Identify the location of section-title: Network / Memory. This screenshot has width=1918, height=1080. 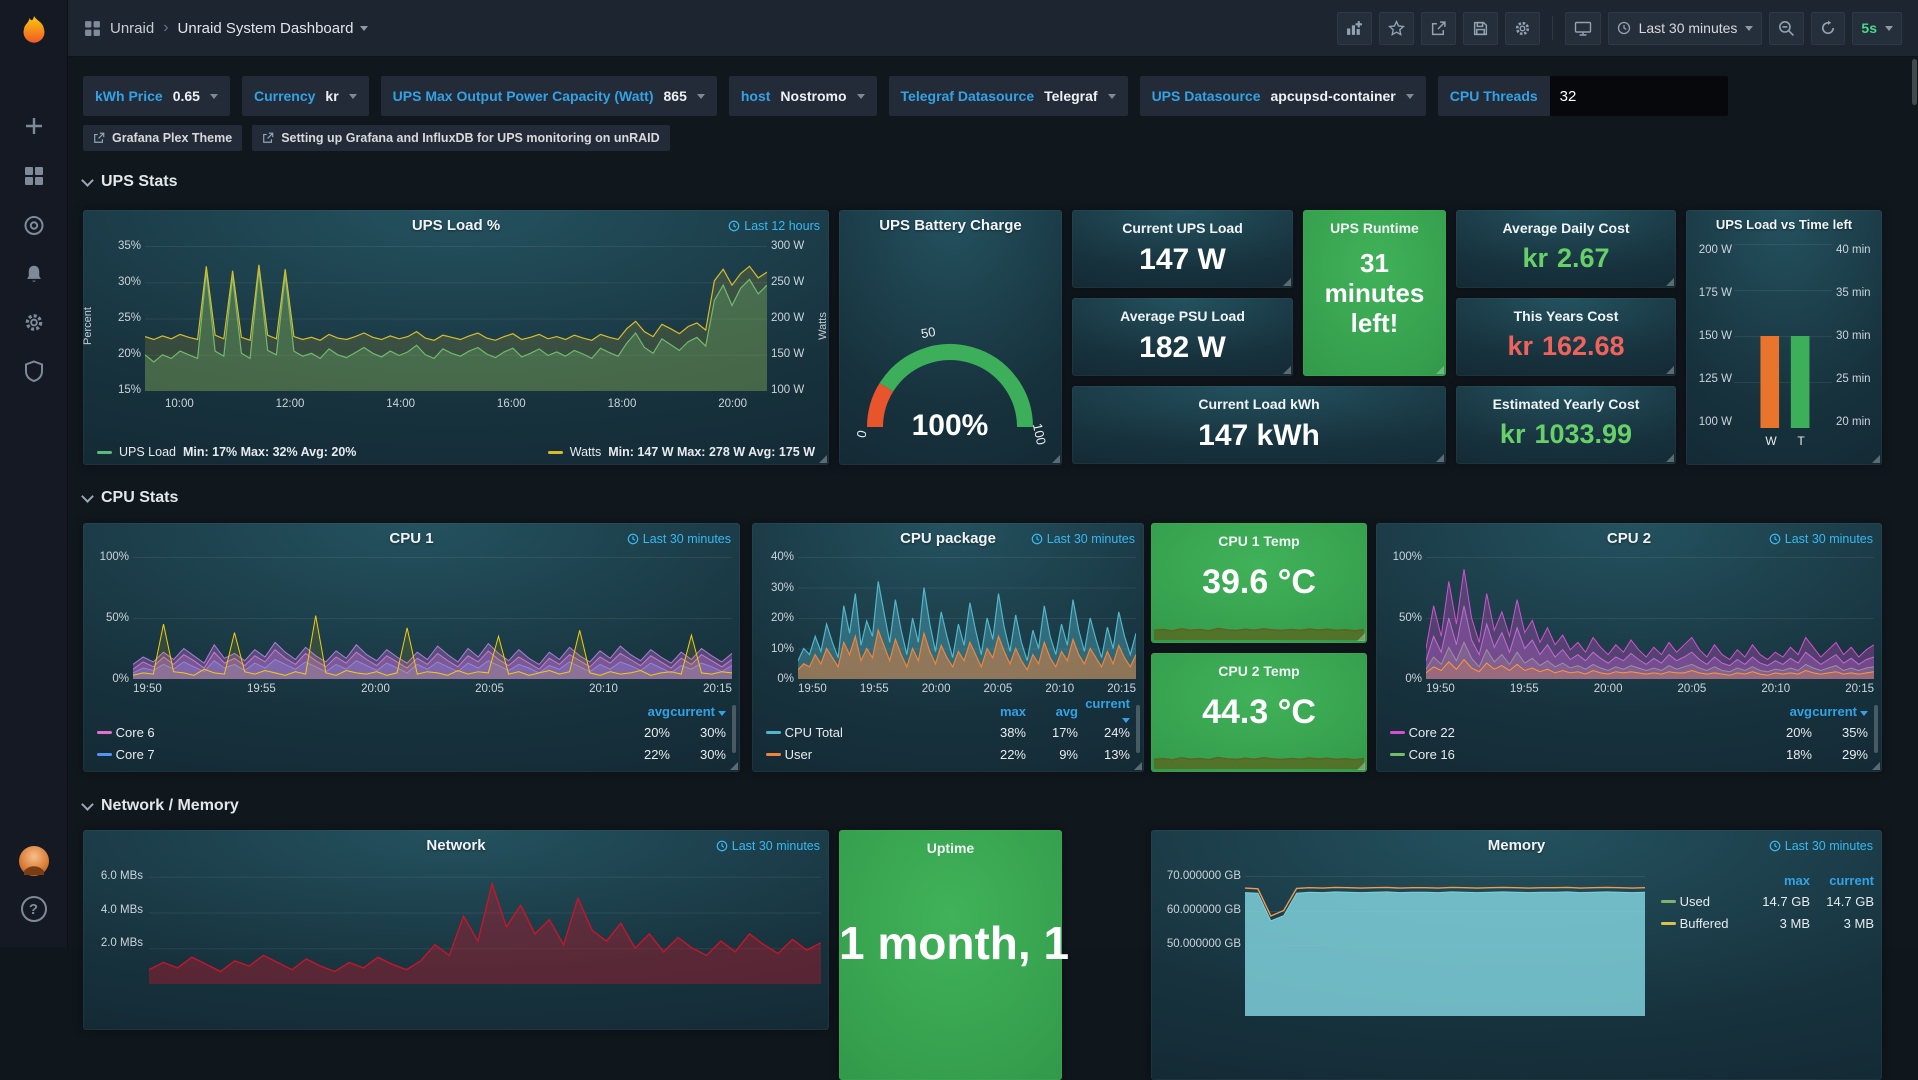
(170, 805).